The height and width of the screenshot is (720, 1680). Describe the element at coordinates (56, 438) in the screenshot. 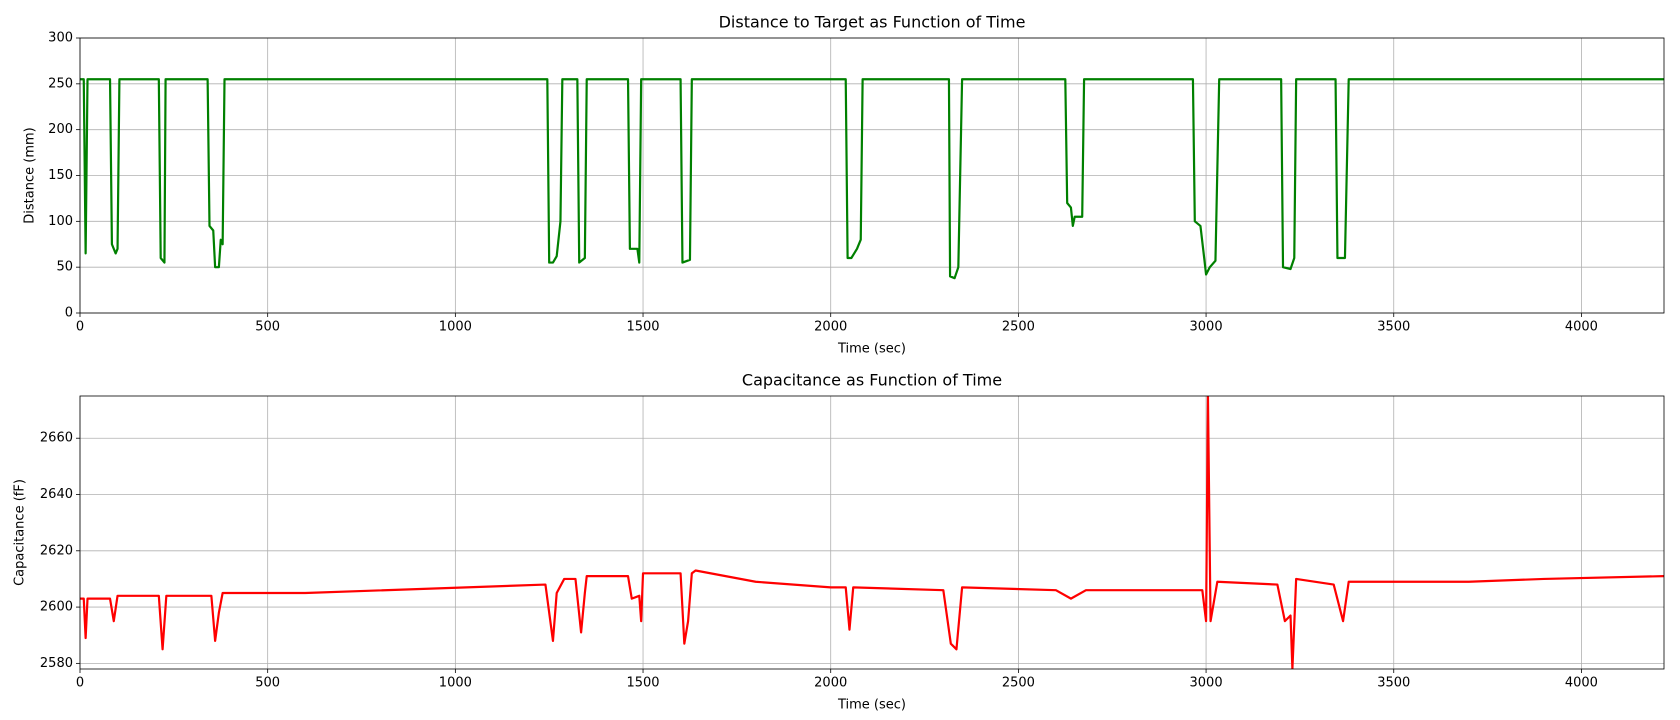

I see `y-tick-label: 2660` at that location.